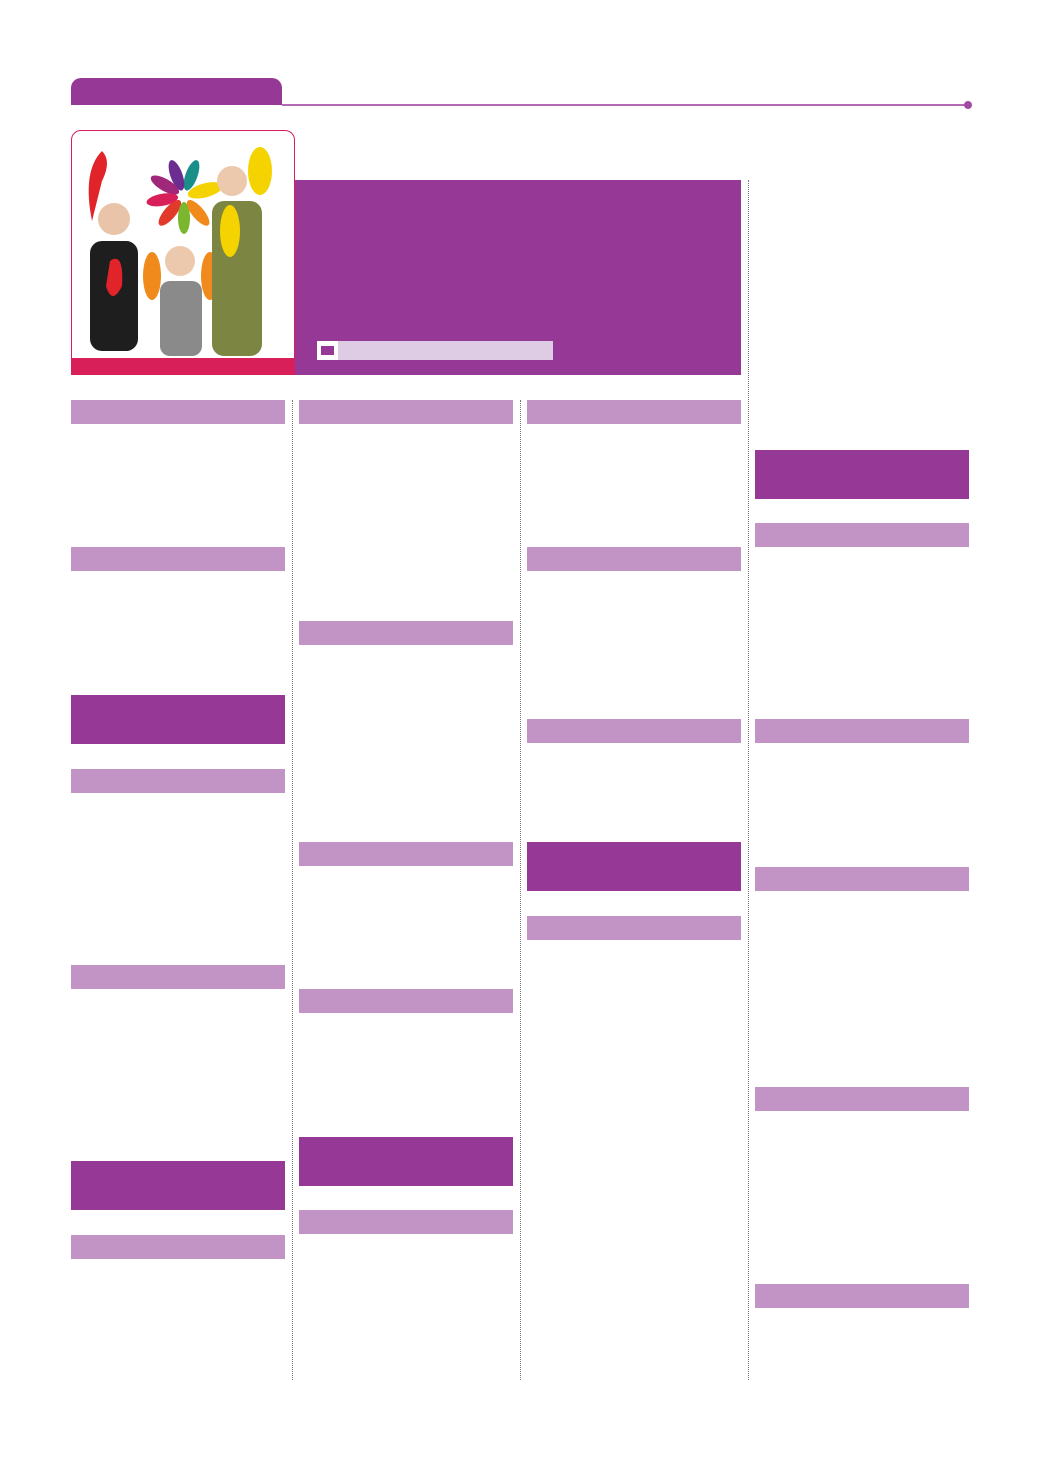  Describe the element at coordinates (176, 91) in the screenshot. I see `section-header-tab` at that location.